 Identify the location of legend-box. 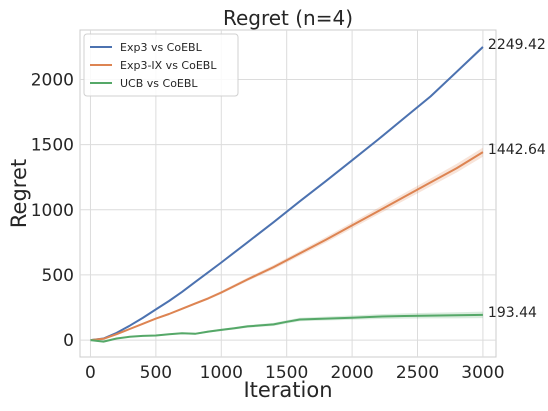
(161, 65).